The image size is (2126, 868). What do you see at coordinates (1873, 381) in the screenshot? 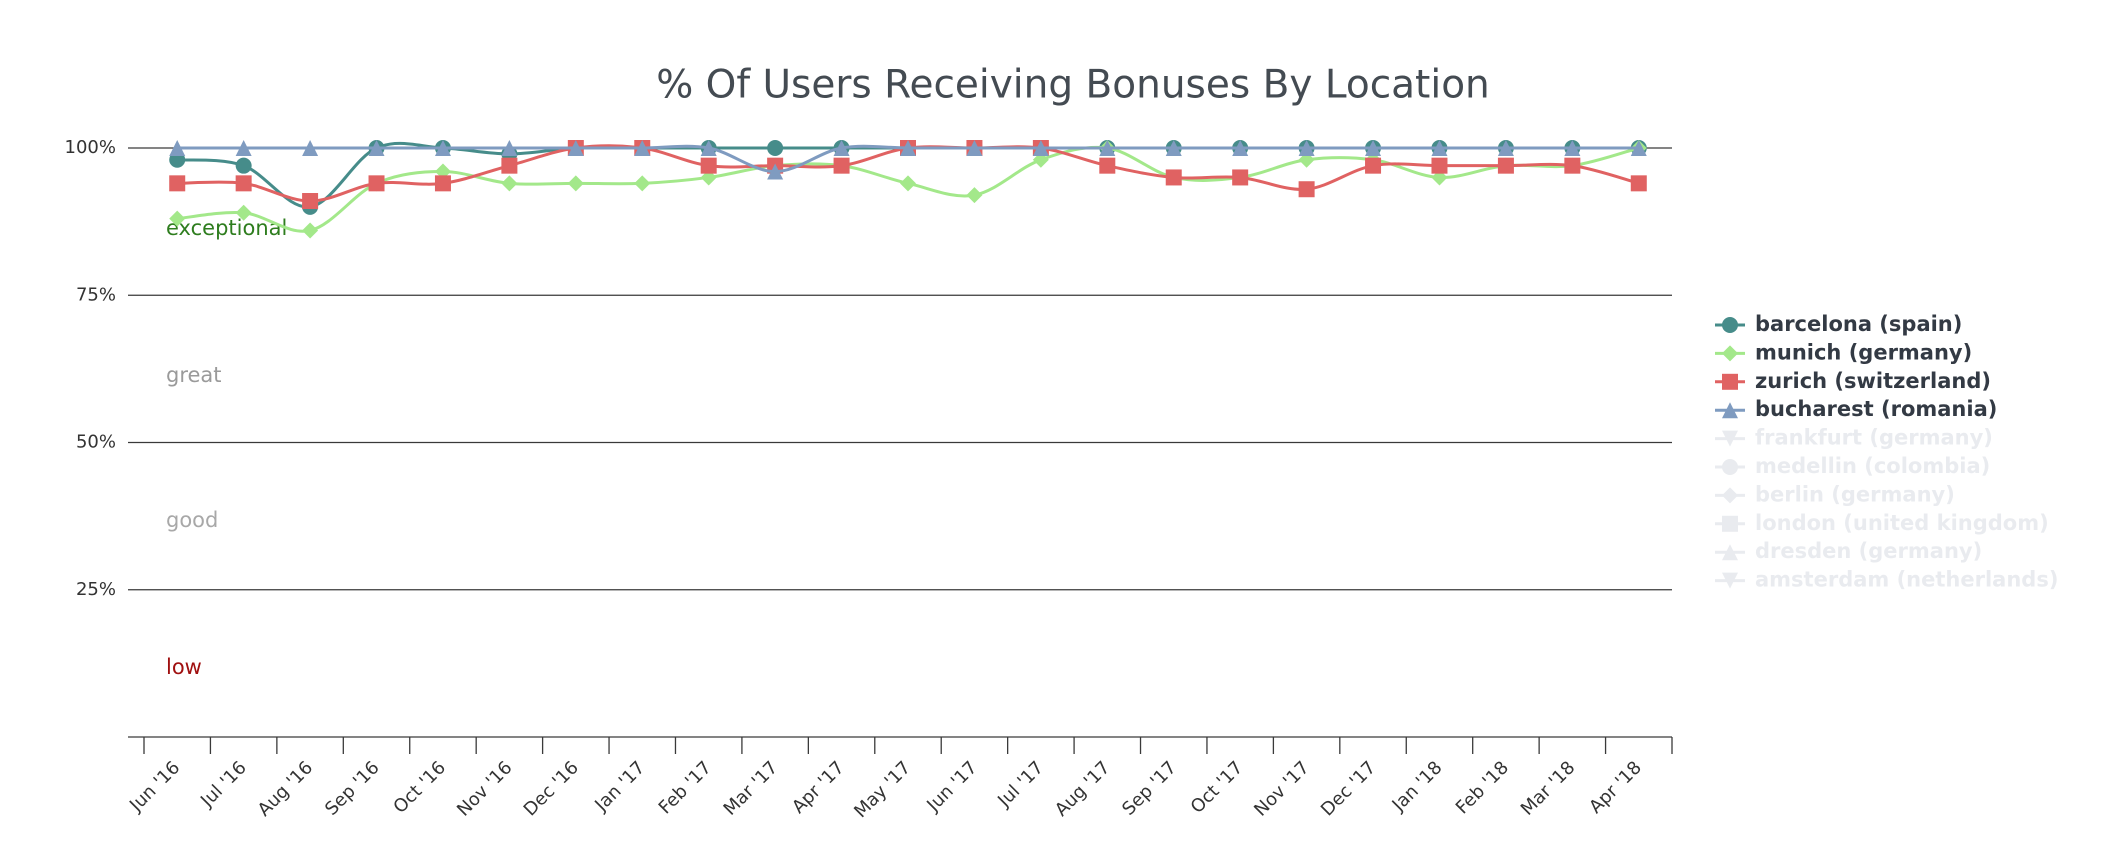
I see `legend-label: zurich (switzerland)` at bounding box center [1873, 381].